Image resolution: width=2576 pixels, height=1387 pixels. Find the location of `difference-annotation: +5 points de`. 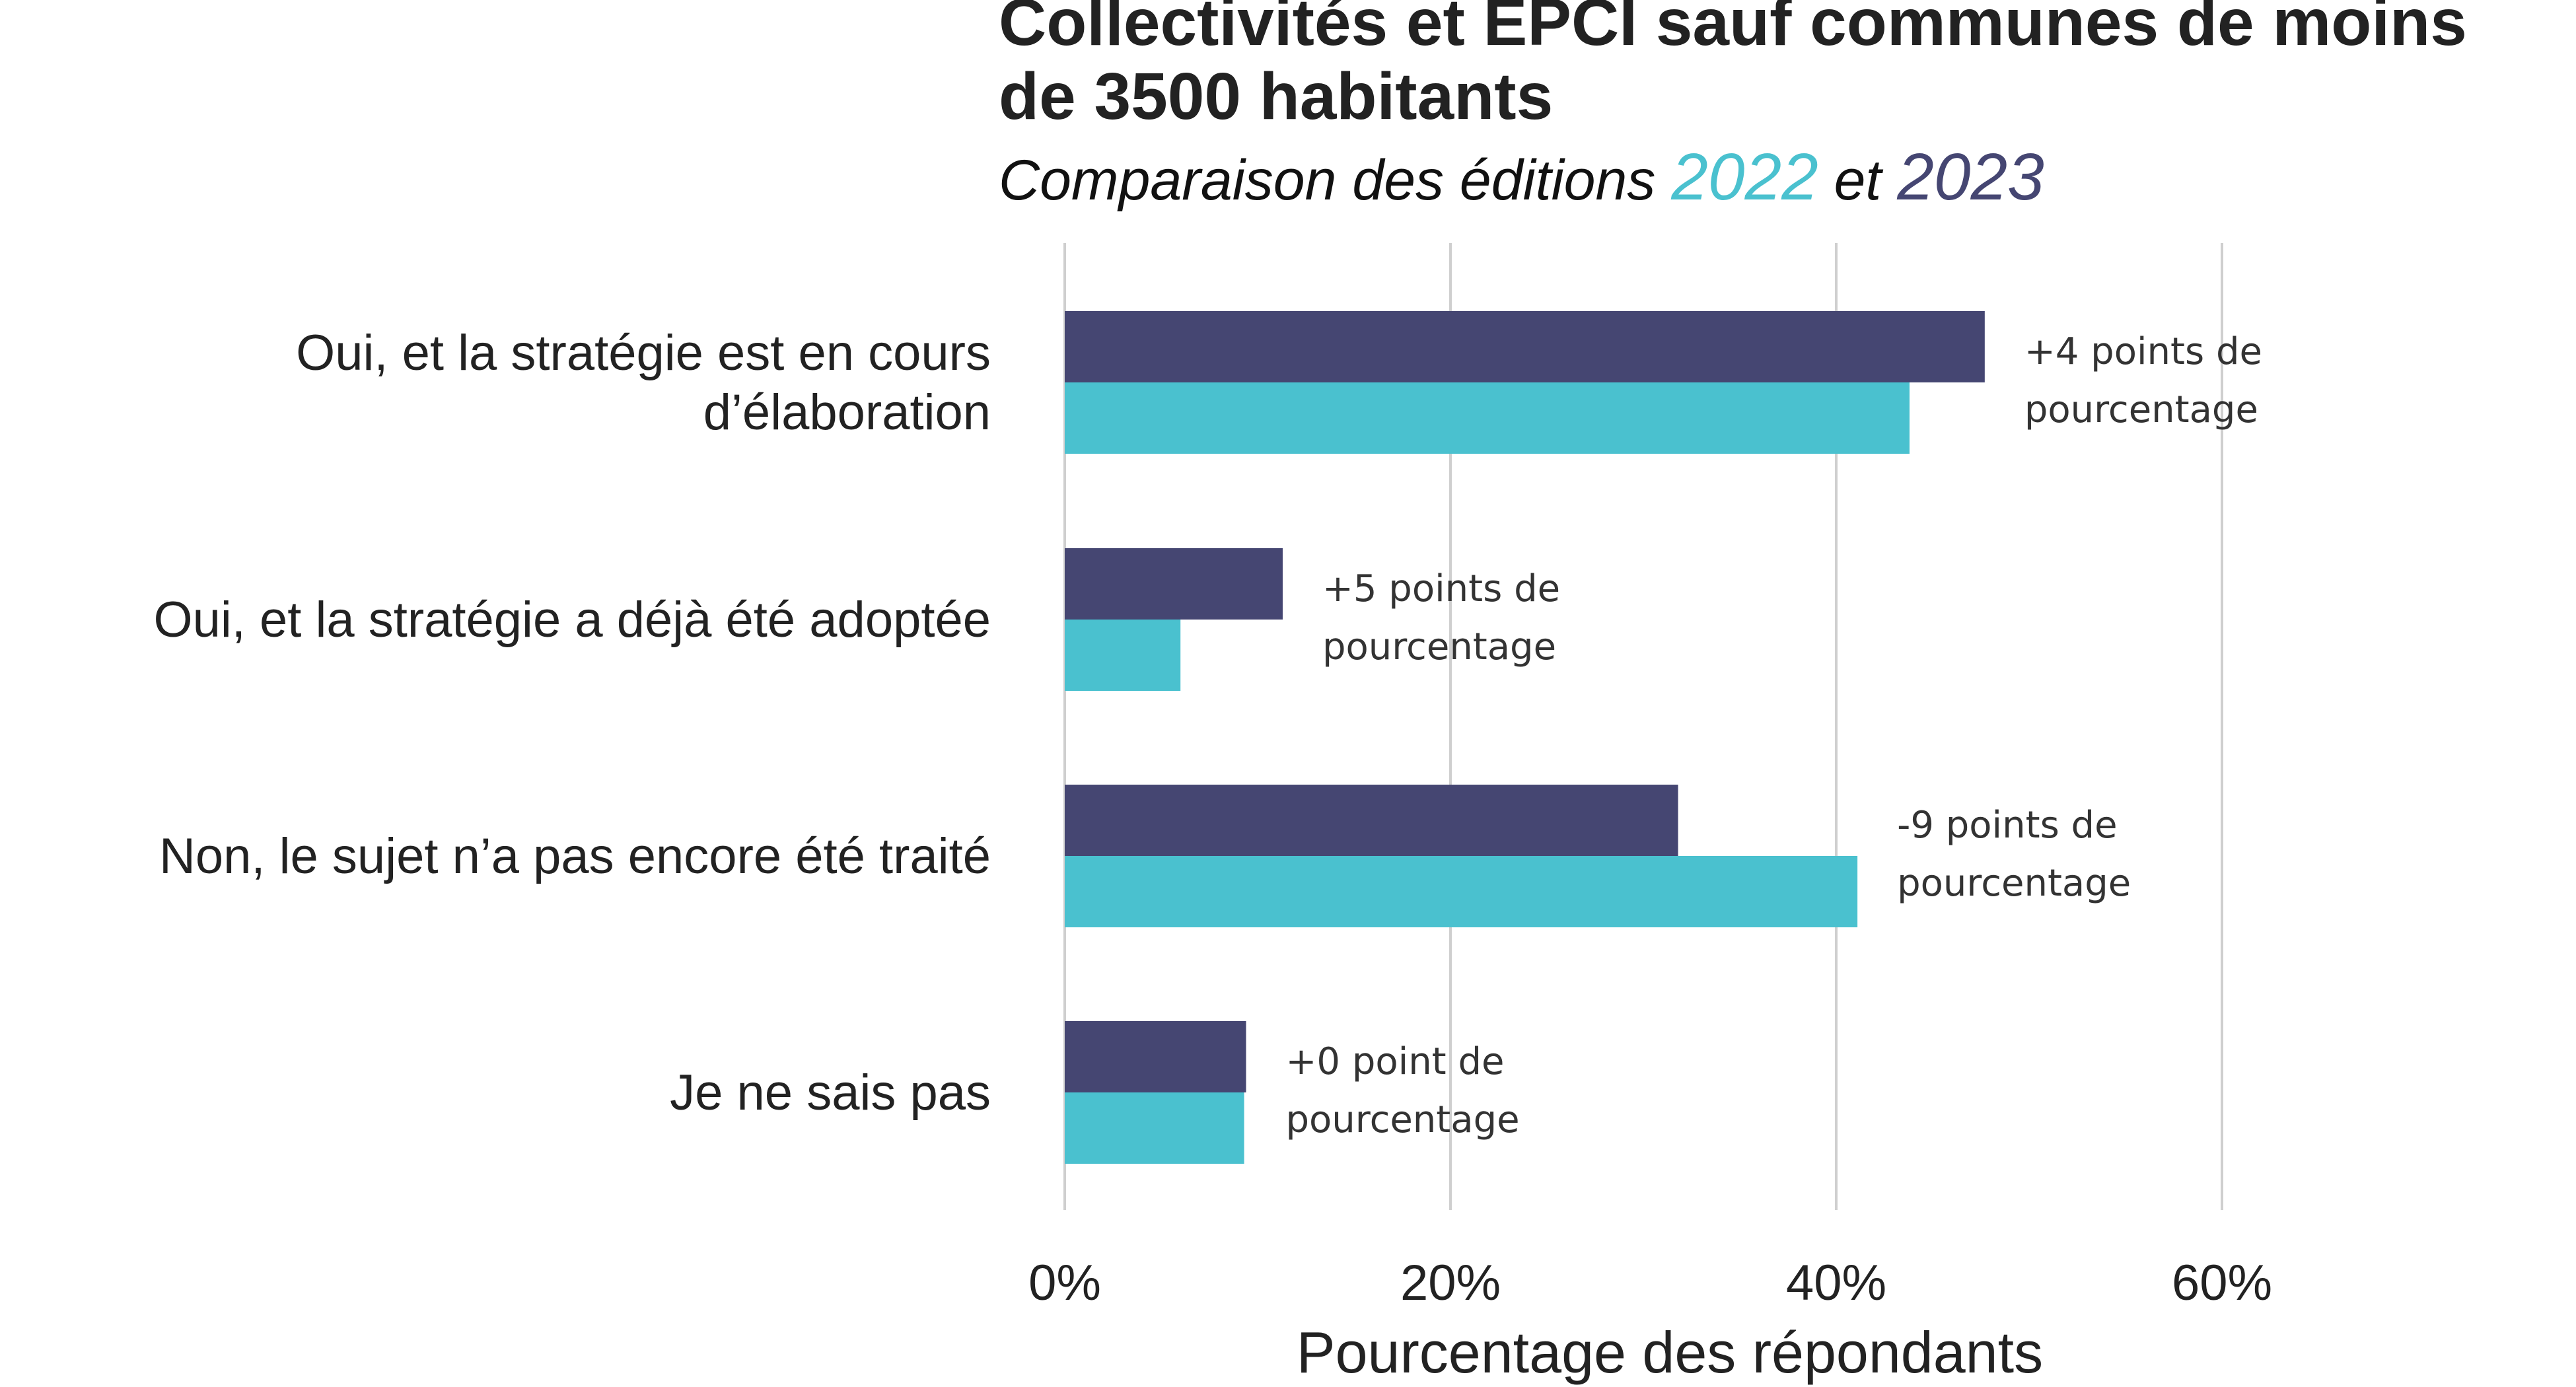

difference-annotation: +5 points de is located at coordinates (1441, 588).